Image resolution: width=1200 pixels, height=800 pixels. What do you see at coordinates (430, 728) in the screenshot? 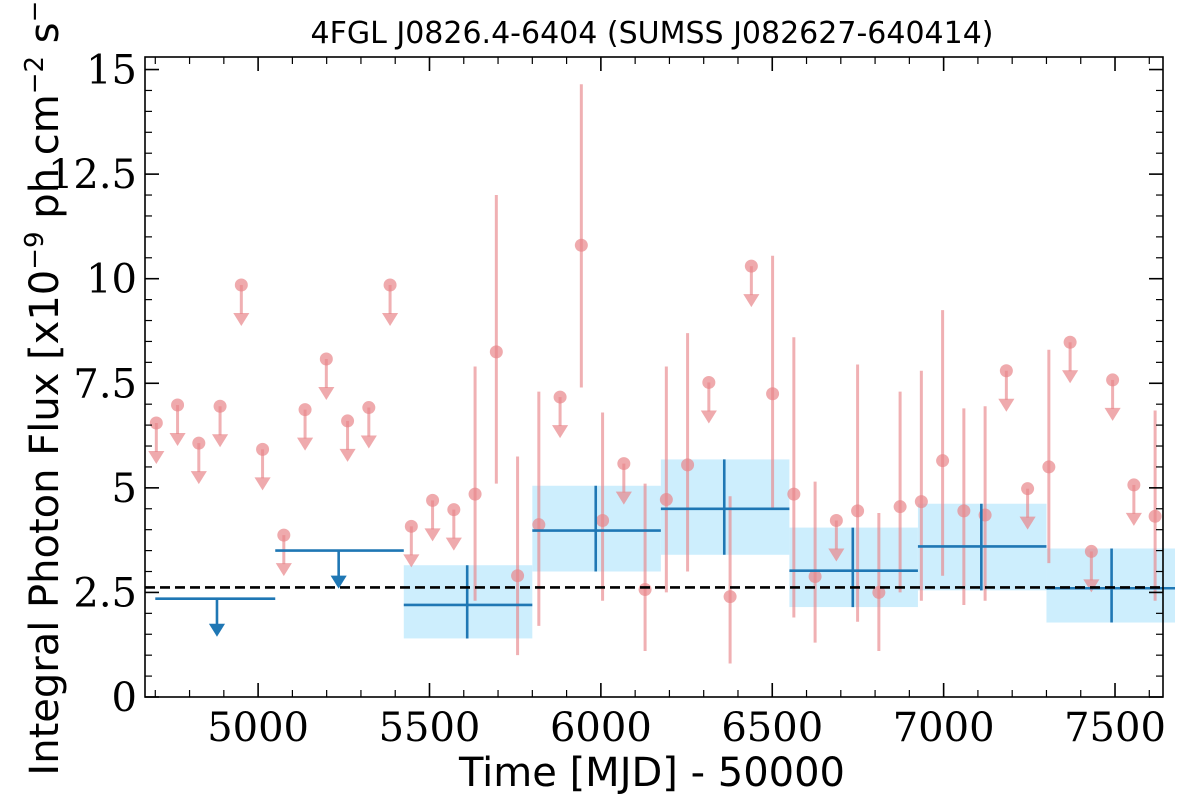
I see `x-tick-label: 5500` at bounding box center [430, 728].